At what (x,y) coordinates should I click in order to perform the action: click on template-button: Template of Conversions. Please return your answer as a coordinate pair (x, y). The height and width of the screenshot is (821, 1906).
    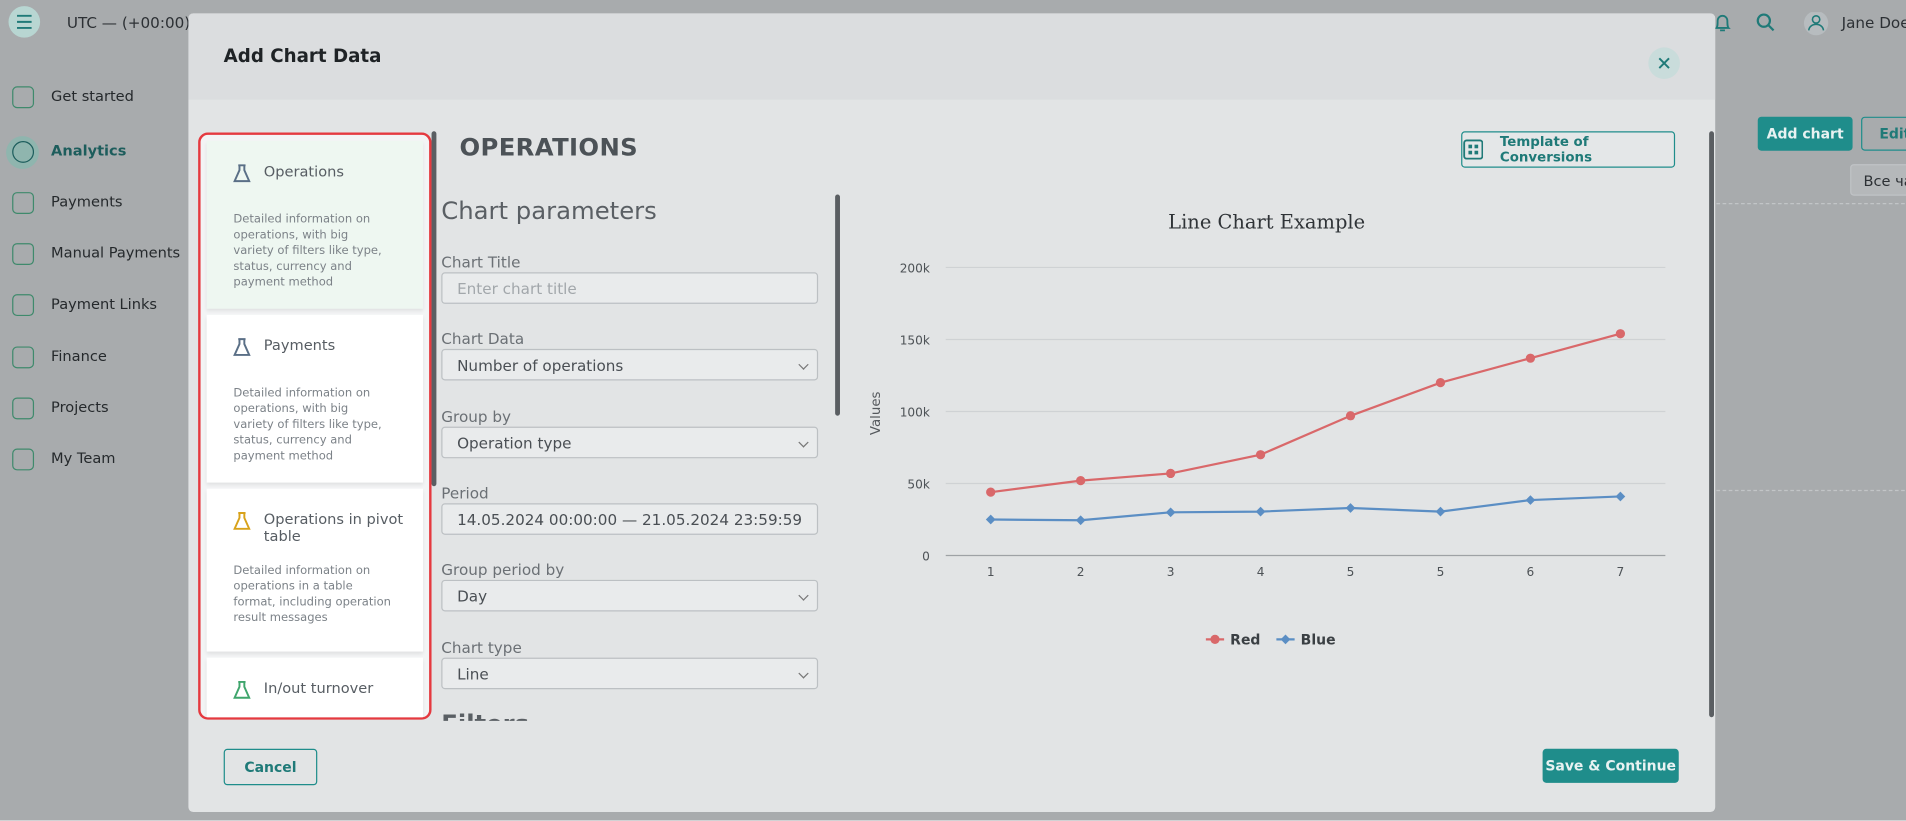
    Looking at the image, I should click on (1568, 149).